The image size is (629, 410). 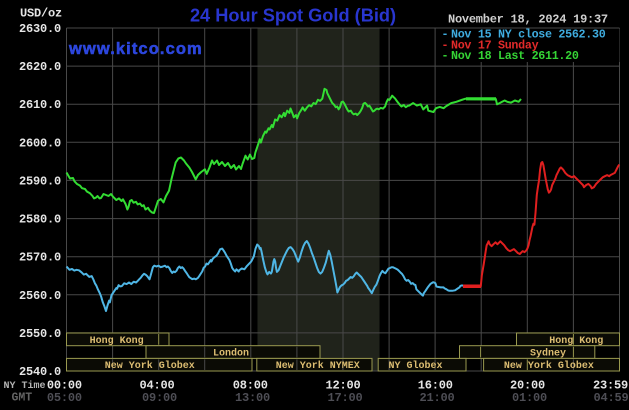 I want to click on svg-text: 09:00, so click(x=159, y=398).